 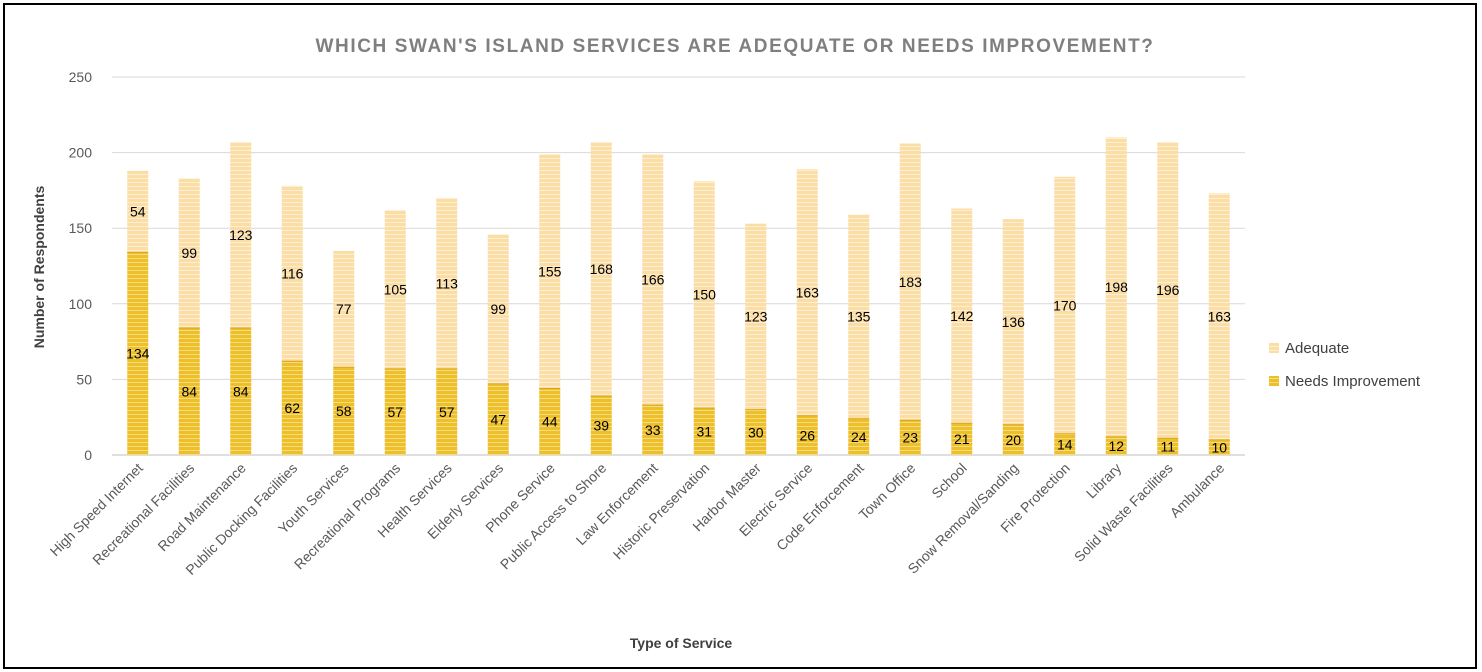 What do you see at coordinates (39, 267) in the screenshot?
I see `y-axis-label: Number of Respondents` at bounding box center [39, 267].